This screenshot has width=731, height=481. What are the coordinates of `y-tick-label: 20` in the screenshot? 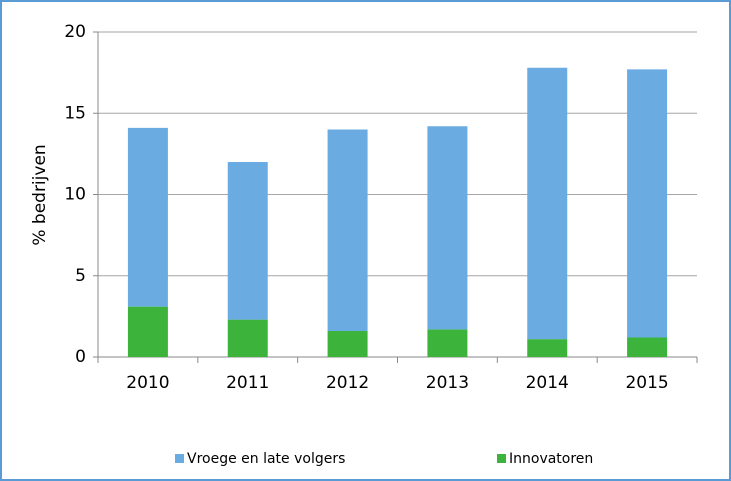 It's located at (75, 32).